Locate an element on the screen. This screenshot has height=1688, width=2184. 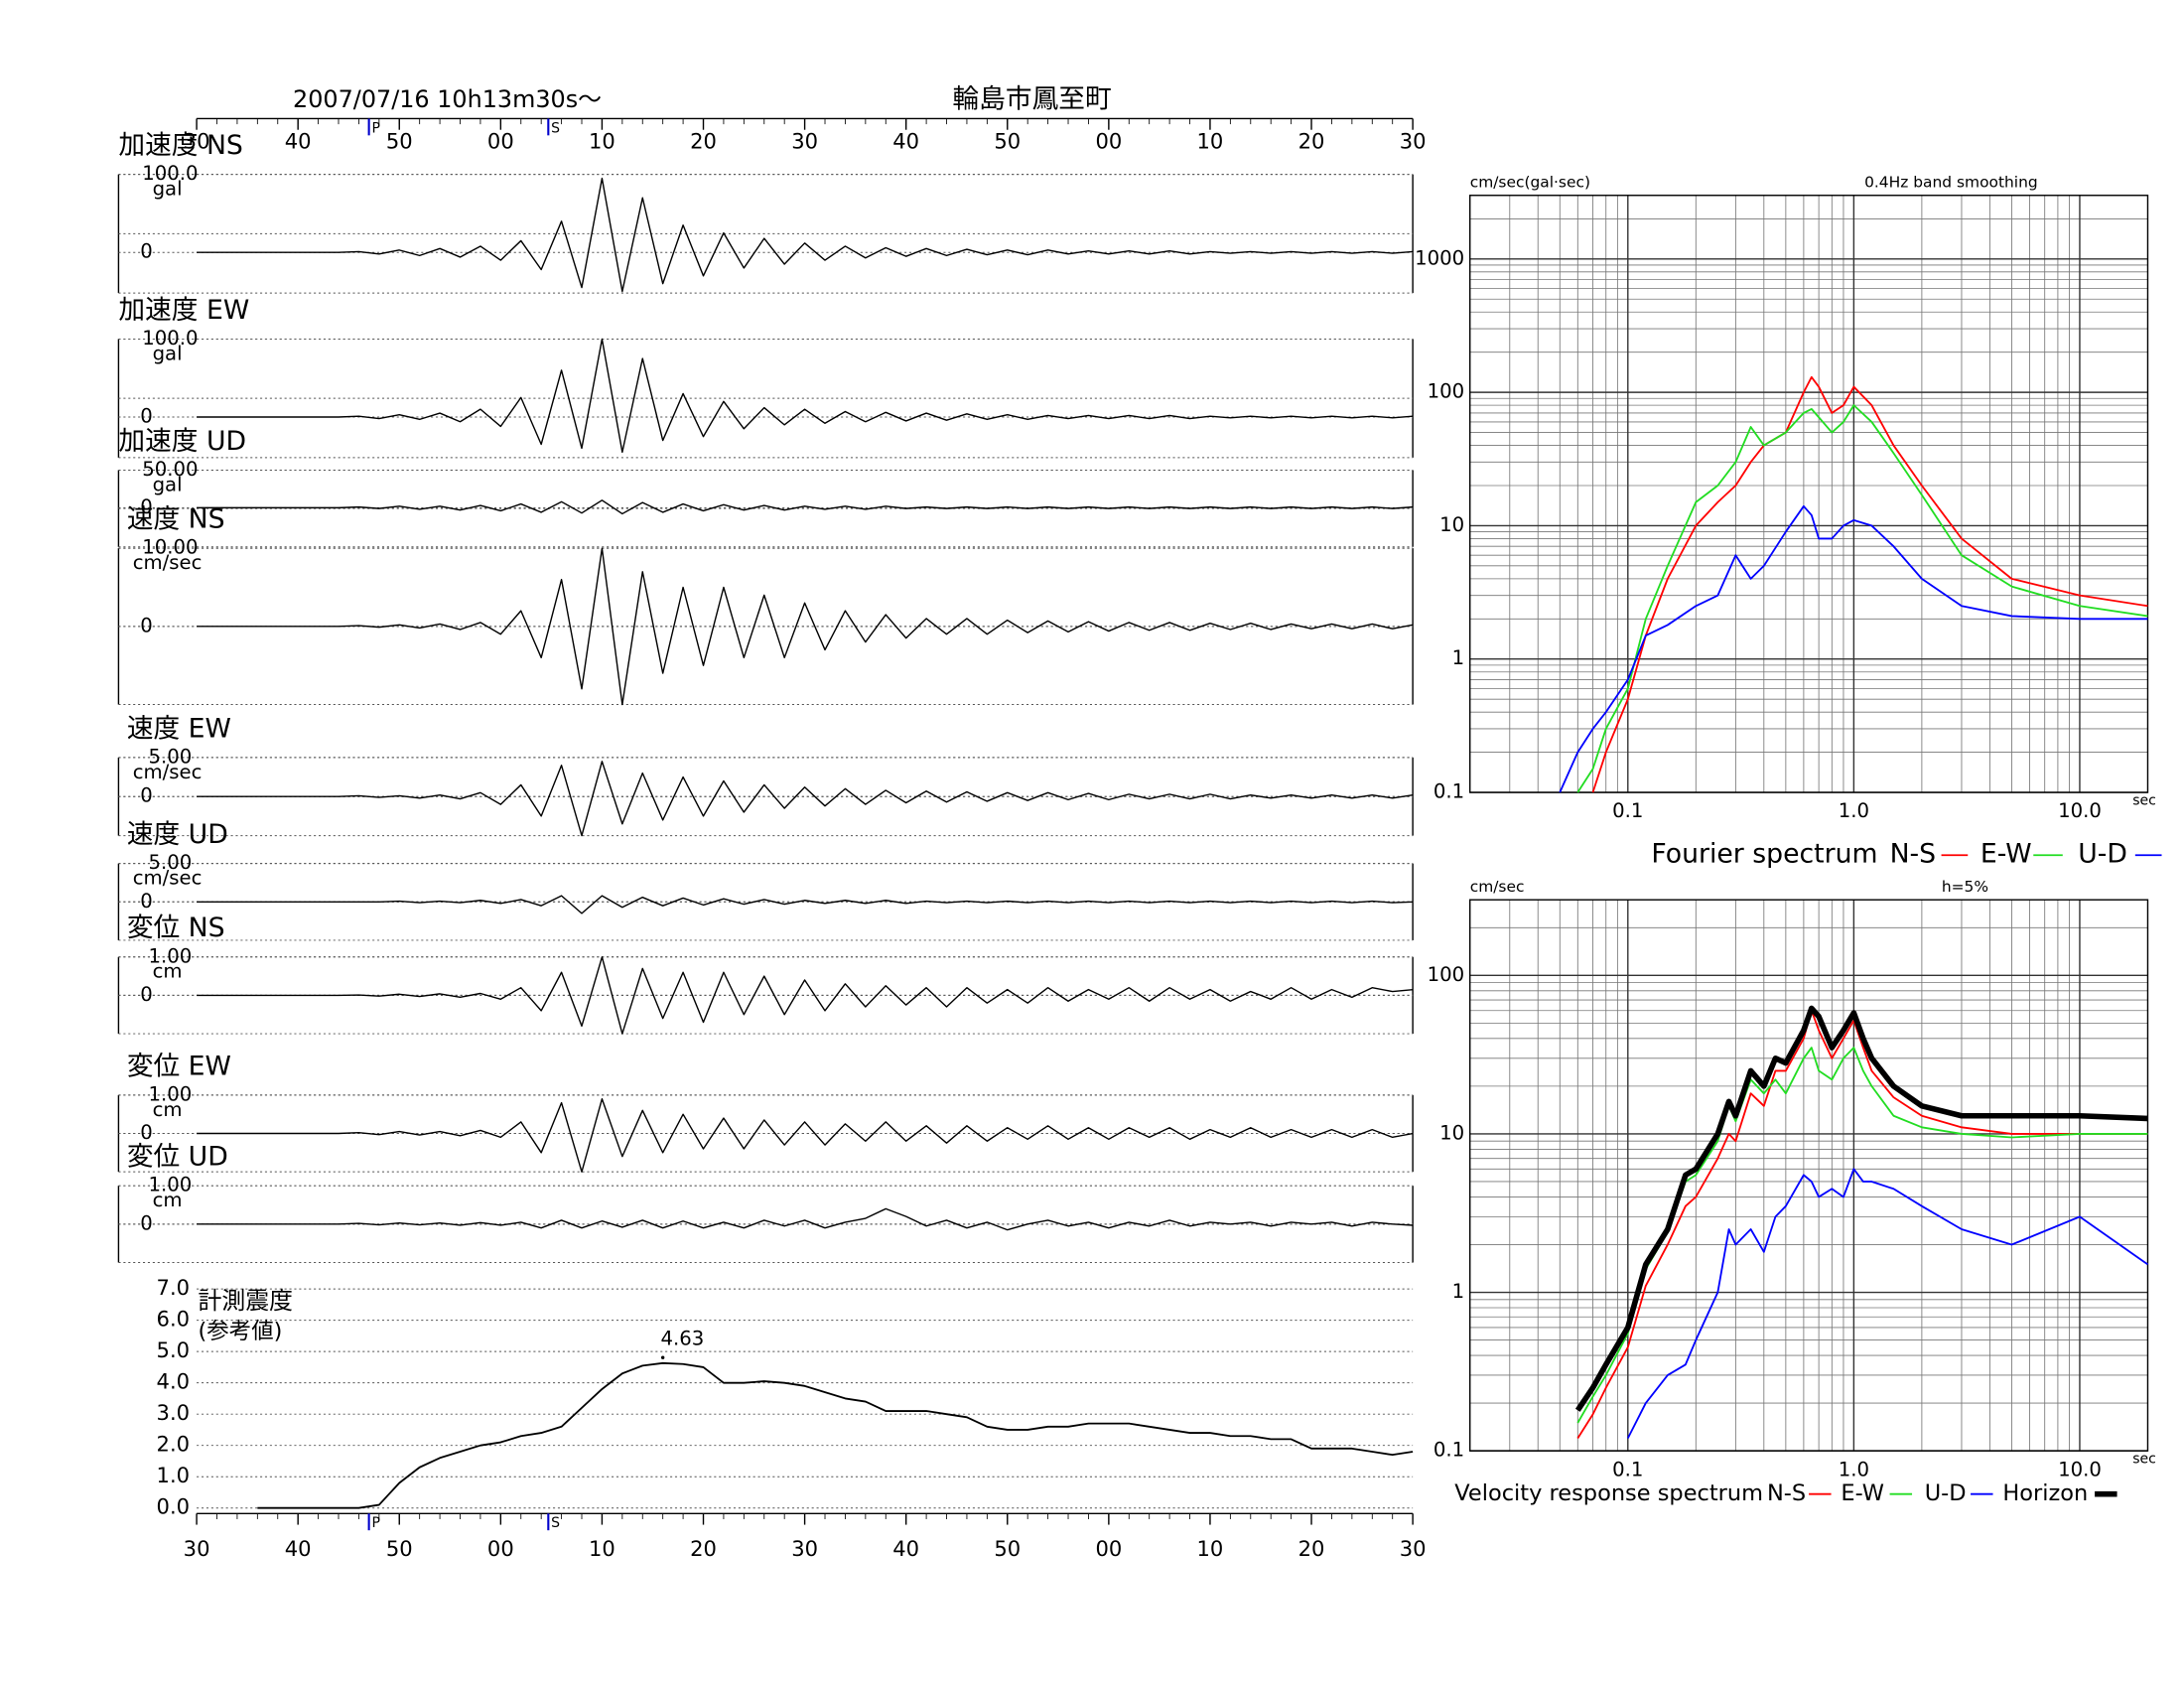
legend-label: Horizon is located at coordinates (2045, 1493).